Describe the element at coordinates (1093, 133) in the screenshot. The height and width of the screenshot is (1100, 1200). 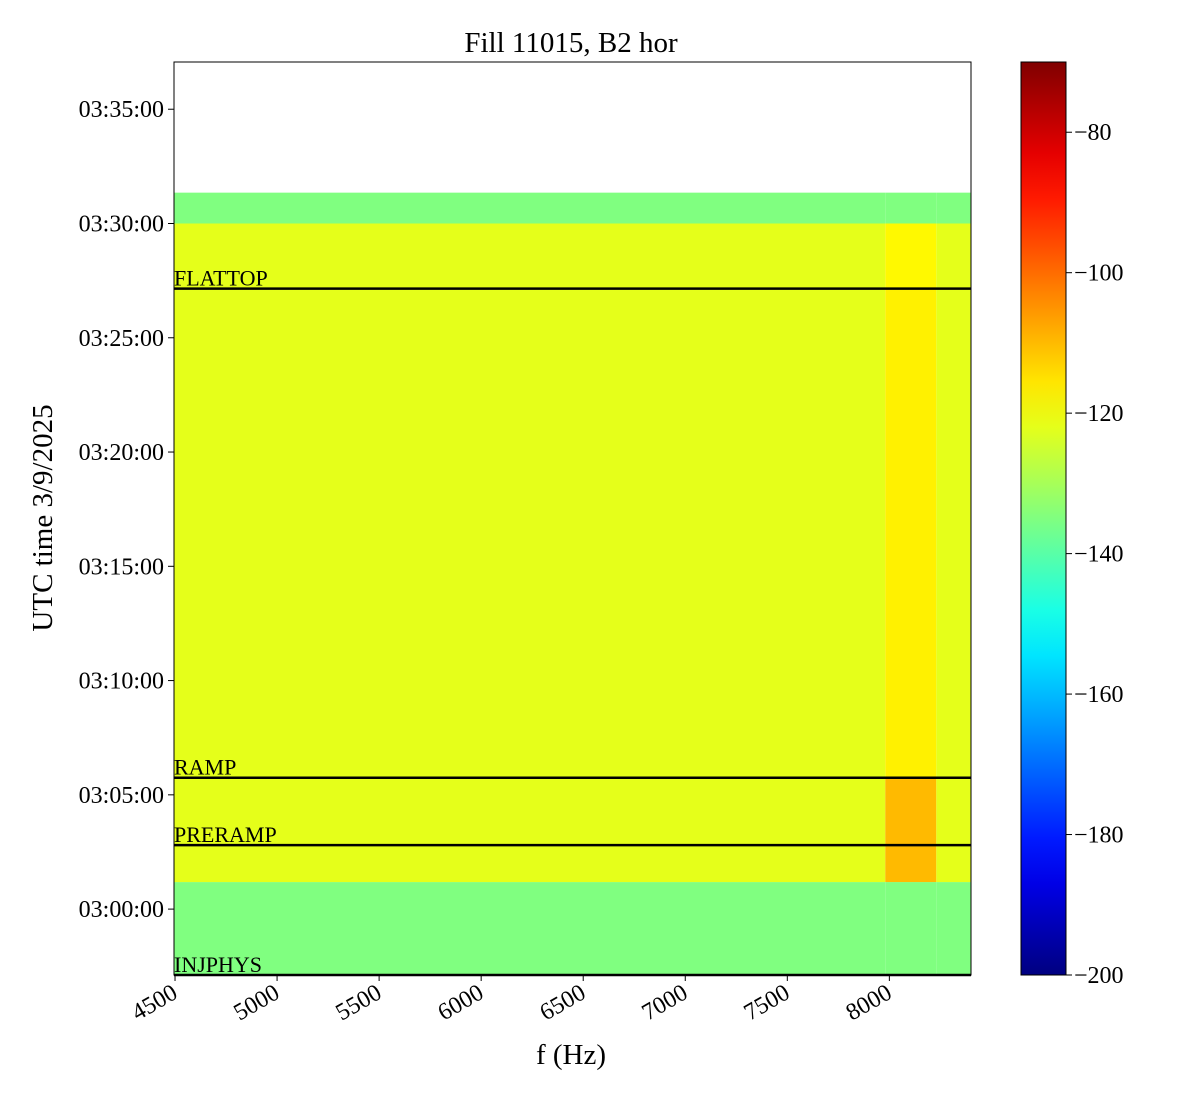
I see `colorbar-tick-label: −80` at that location.